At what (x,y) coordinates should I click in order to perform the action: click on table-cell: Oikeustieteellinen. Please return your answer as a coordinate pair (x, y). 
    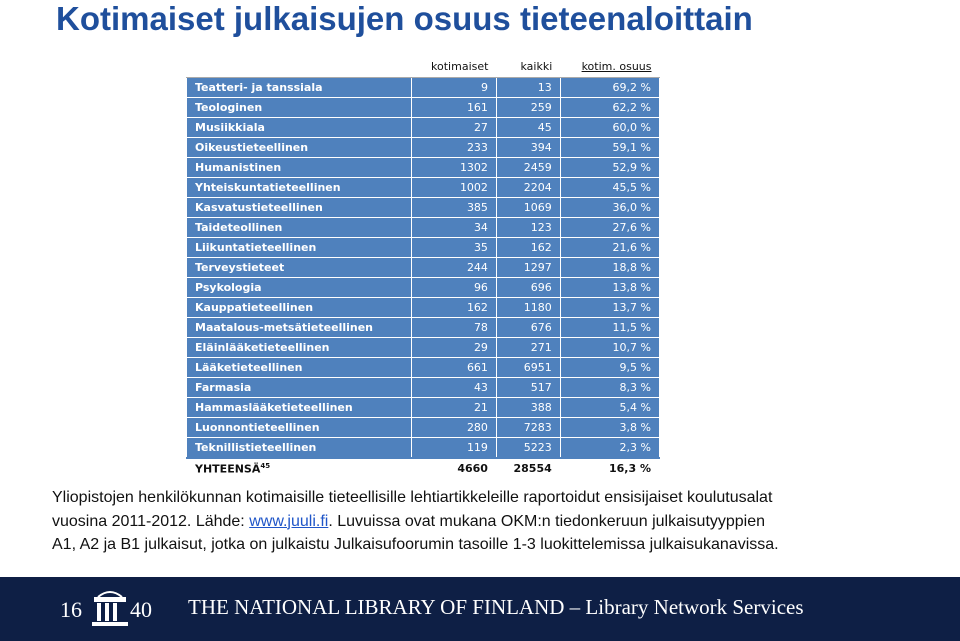
    Looking at the image, I should click on (299, 147).